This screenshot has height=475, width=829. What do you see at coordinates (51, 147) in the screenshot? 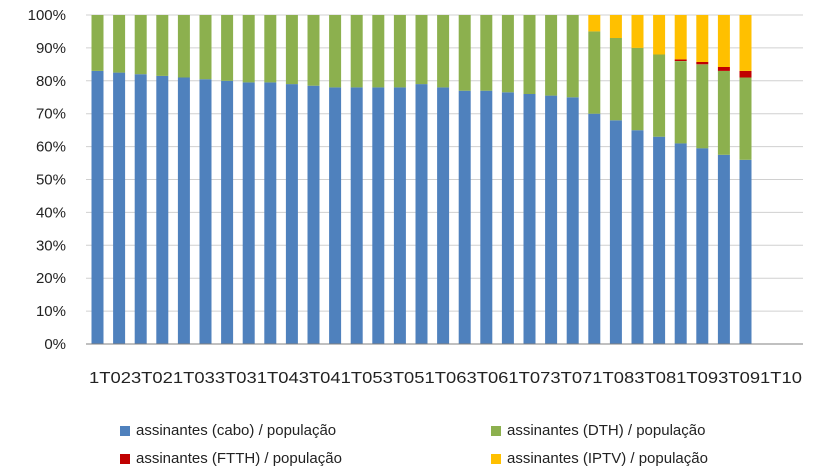
I see `y-tick-label: 60%` at bounding box center [51, 147].